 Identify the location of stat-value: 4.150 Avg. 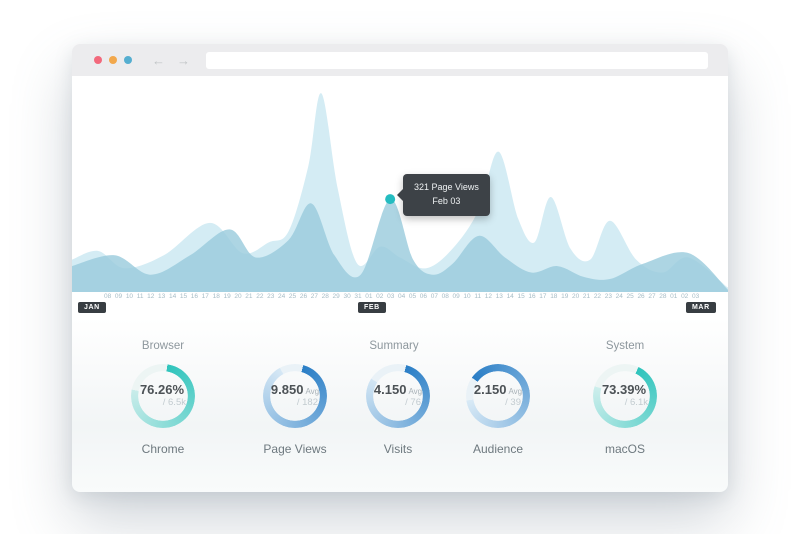
(398, 390).